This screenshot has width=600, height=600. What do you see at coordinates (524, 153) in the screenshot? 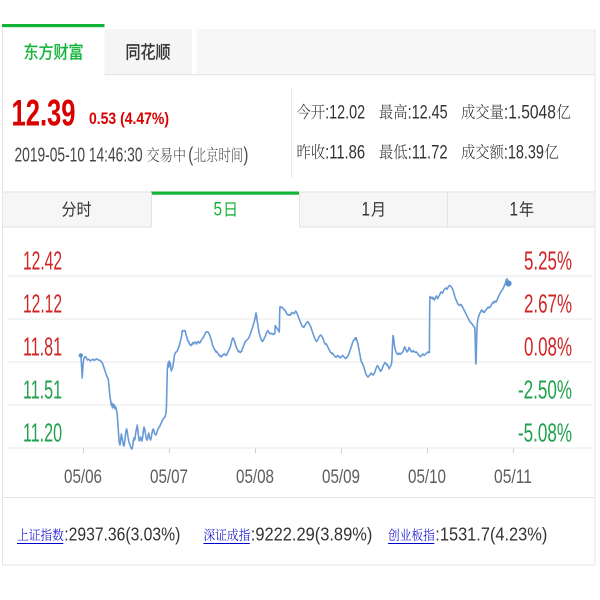
I see `svg-text: :18.39` at bounding box center [524, 153].